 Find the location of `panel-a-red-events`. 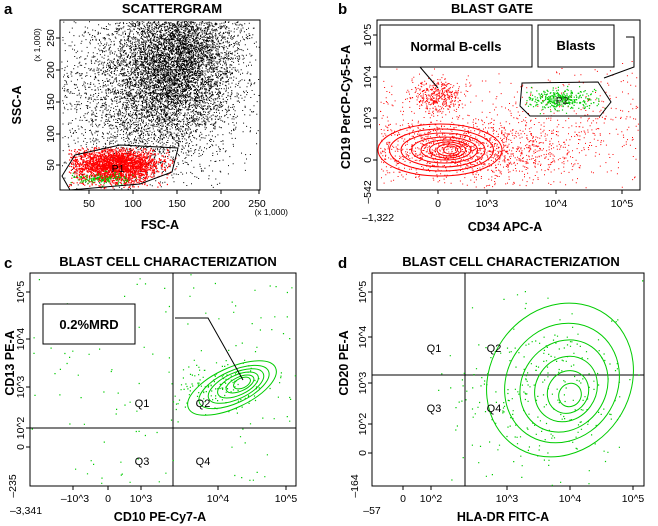

panel-a-red-events is located at coordinates (122, 168).